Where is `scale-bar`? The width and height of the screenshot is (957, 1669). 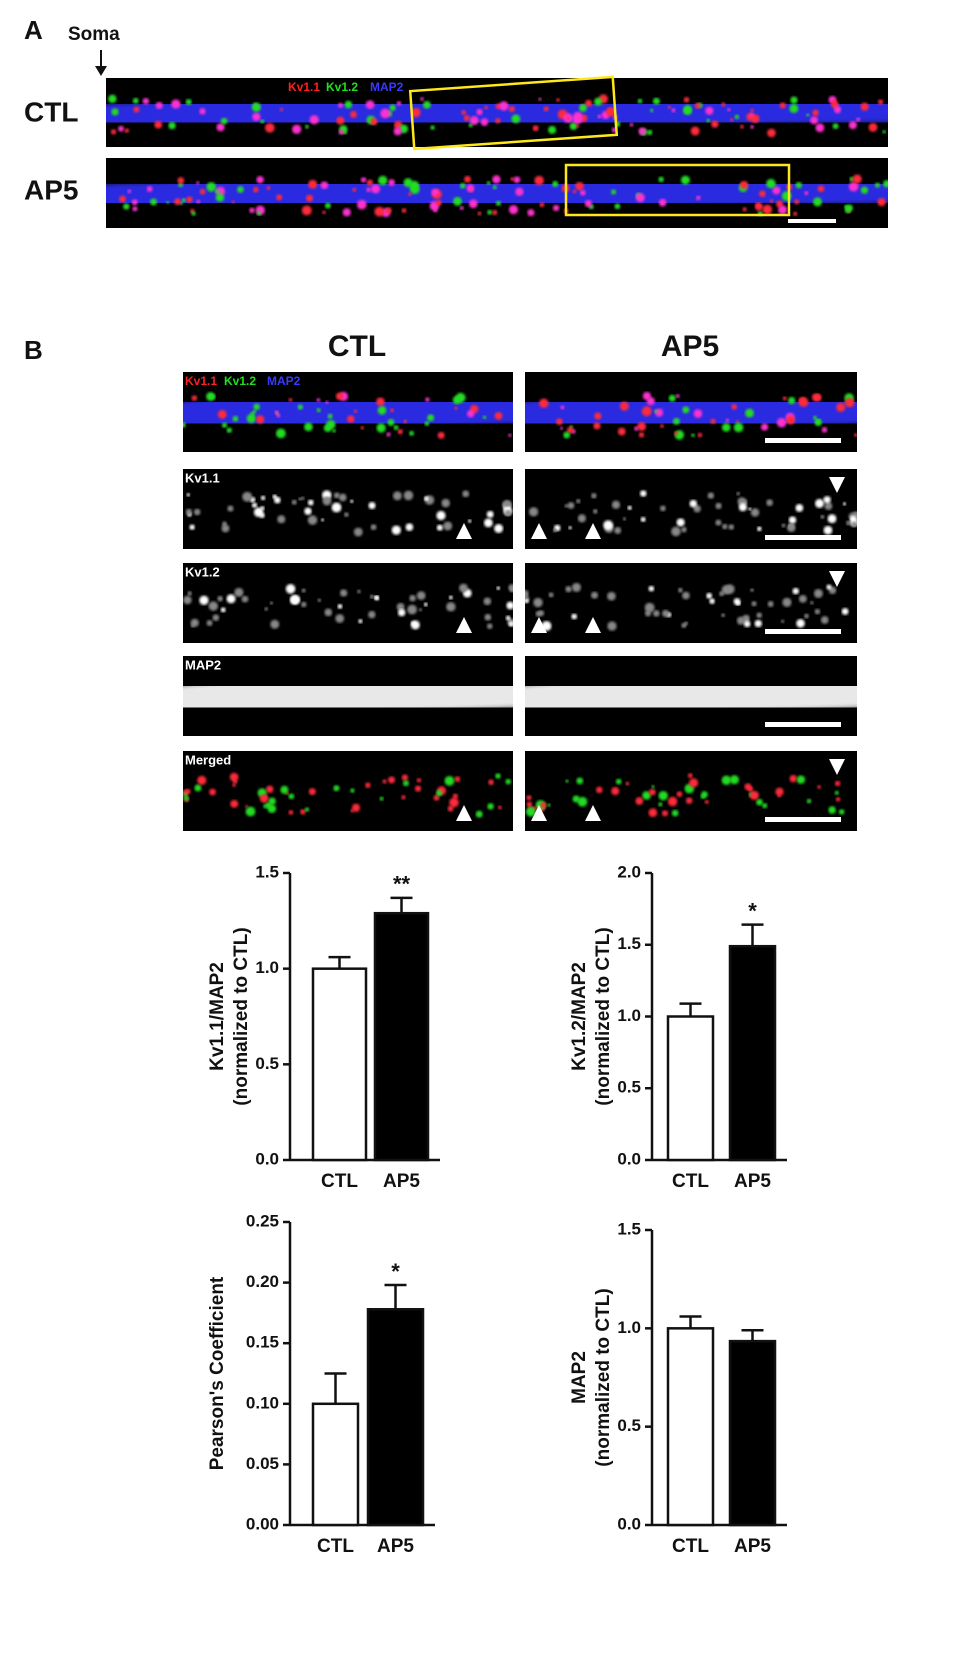 scale-bar is located at coordinates (803, 440).